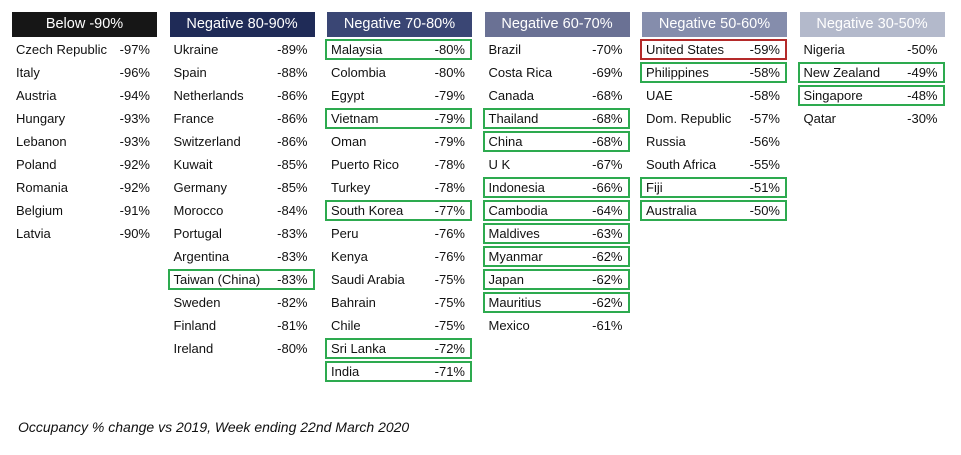 This screenshot has height=455, width=961. What do you see at coordinates (764, 164) in the screenshot?
I see `change-value: -55%` at bounding box center [764, 164].